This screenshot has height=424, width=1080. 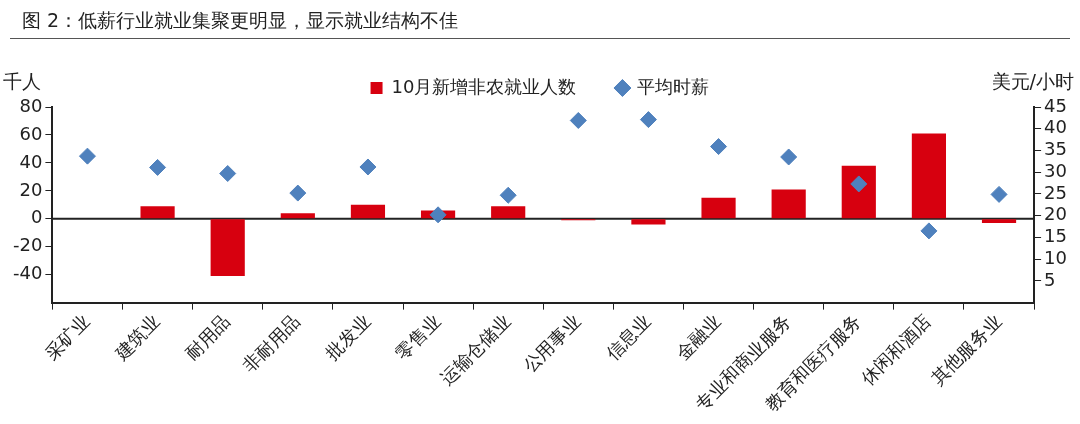 What do you see at coordinates (136, 337) in the screenshot?
I see `x-tick-label: 建筑业` at bounding box center [136, 337].